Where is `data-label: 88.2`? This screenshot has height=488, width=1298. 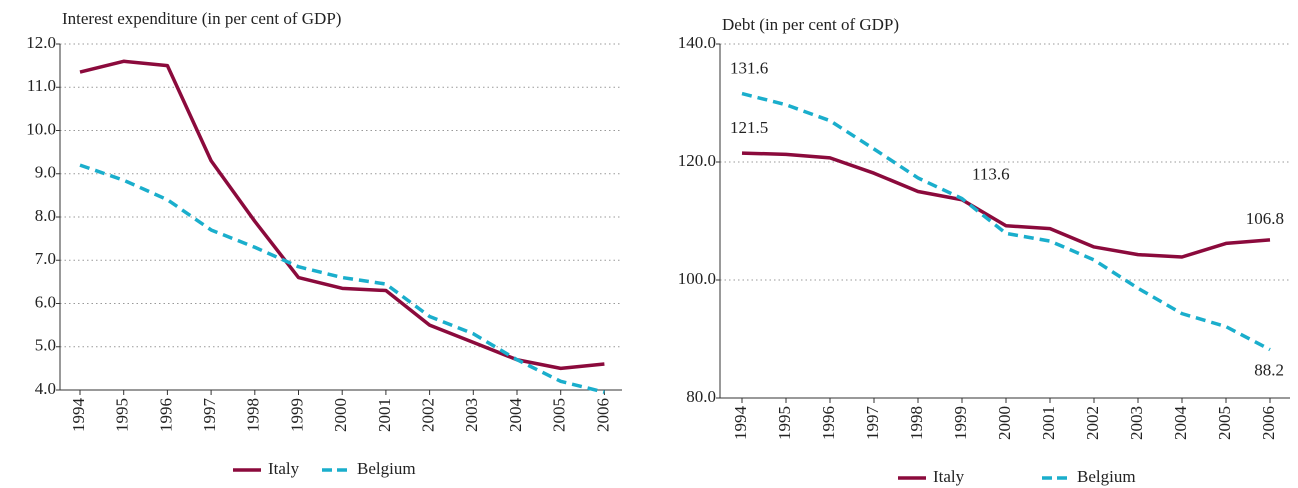
data-label: 88.2 is located at coordinates (1269, 370).